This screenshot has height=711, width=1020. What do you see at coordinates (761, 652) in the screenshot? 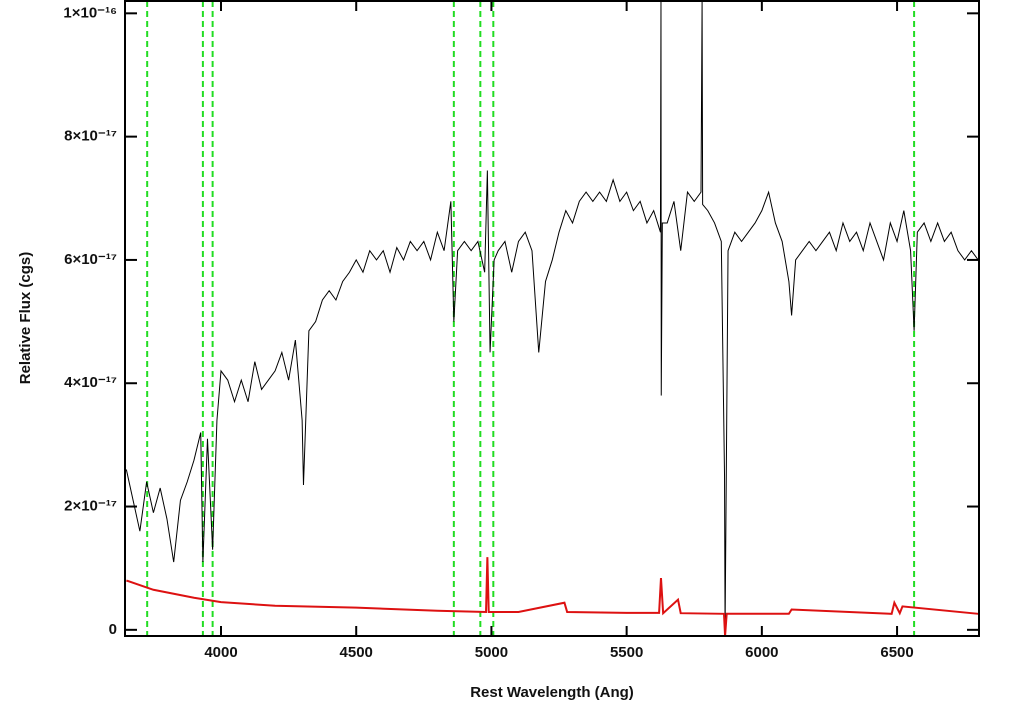
I see `x-tick-label: 6000` at bounding box center [761, 652].